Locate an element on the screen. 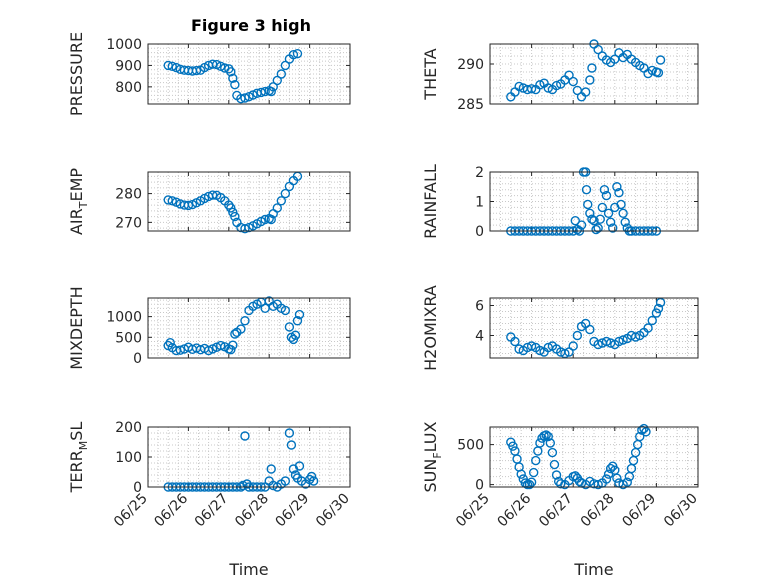  y-tick-label: 6 is located at coordinates (479, 307).